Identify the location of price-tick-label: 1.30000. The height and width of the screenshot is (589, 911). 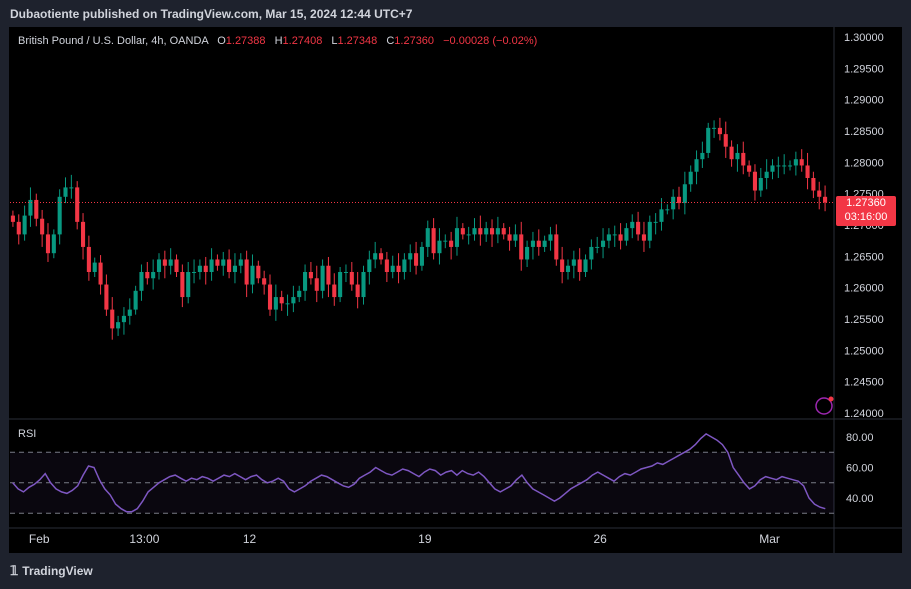
(864, 38).